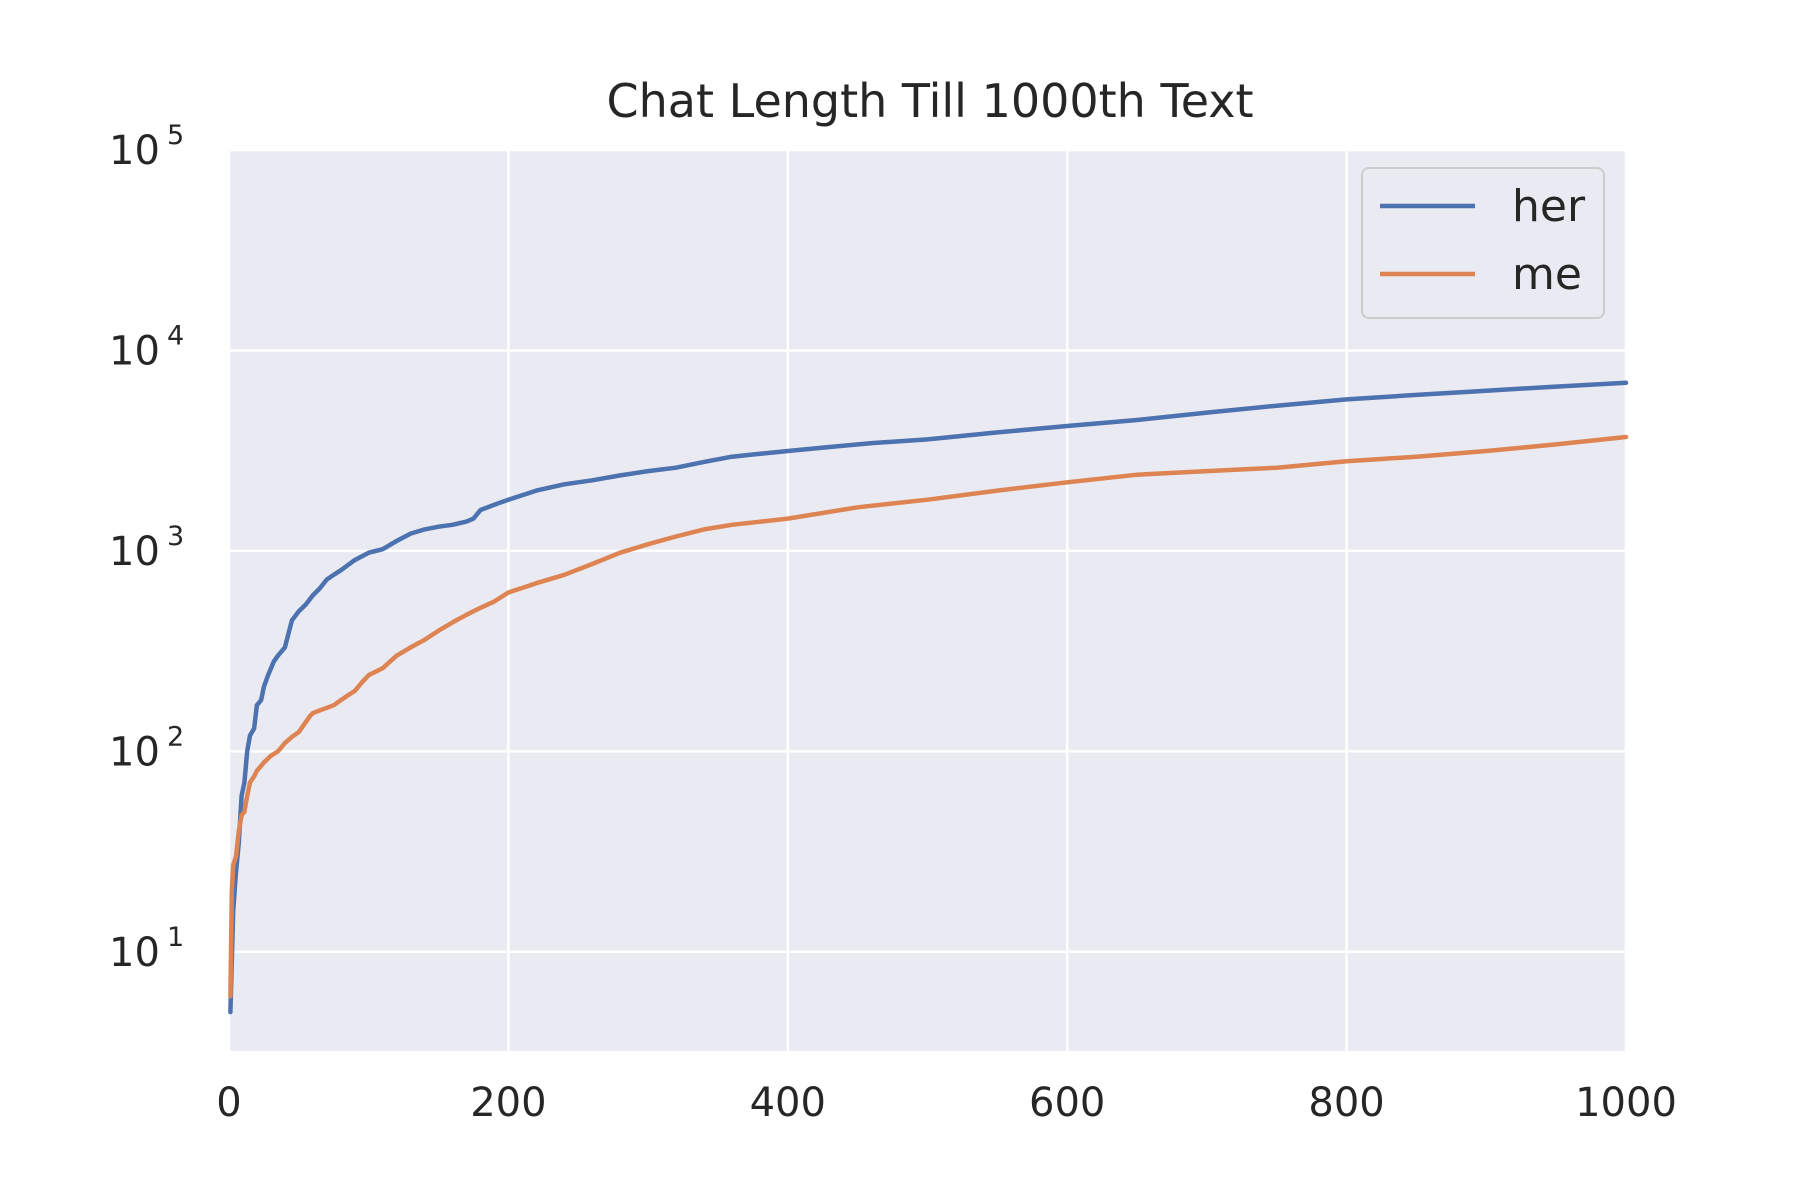 This screenshot has height=1200, width=1800. Describe the element at coordinates (1481, 274) in the screenshot. I see `legend-item-me: me` at that location.